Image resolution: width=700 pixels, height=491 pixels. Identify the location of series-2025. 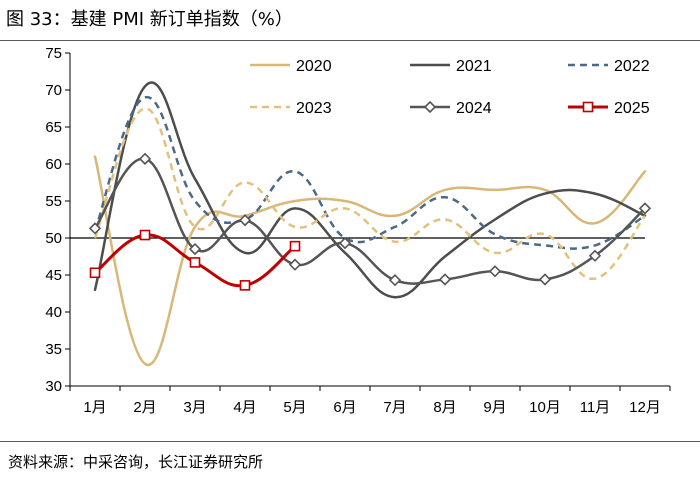
(195, 260).